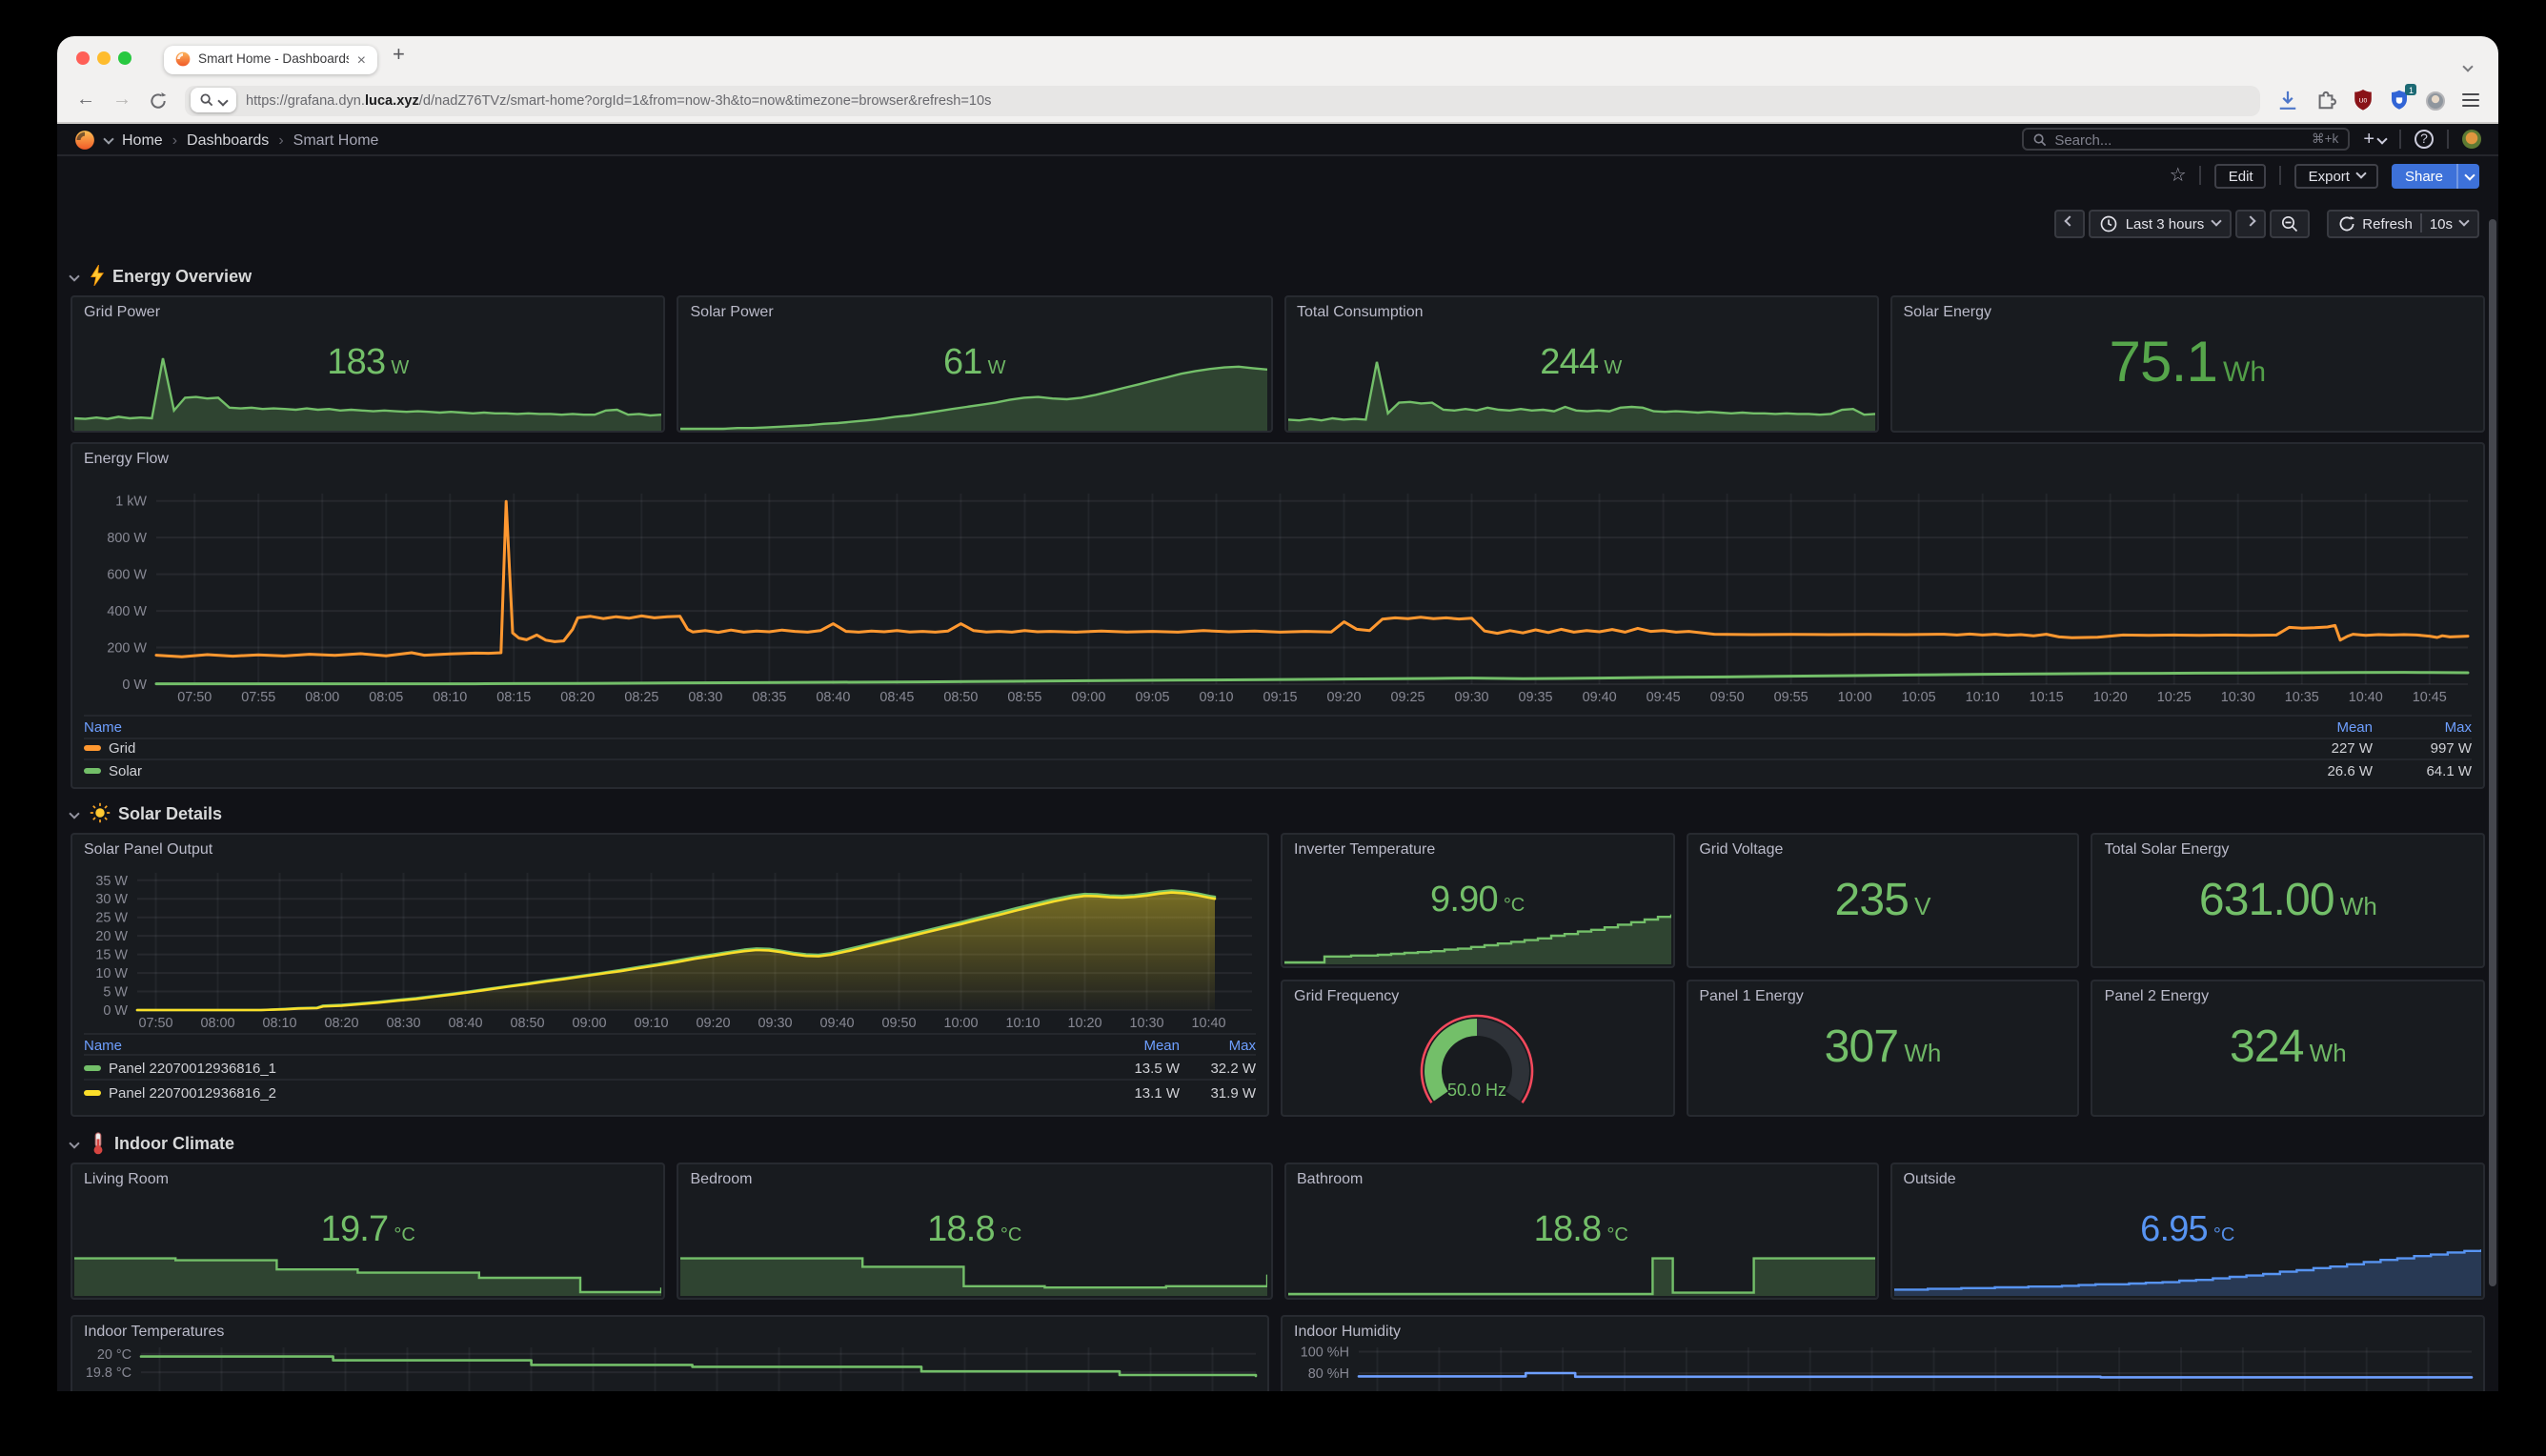 Image resolution: width=2546 pixels, height=1456 pixels. I want to click on energy-flow-legend: Name Mean Max Grid 227 W 997 W, so click(1277, 748).